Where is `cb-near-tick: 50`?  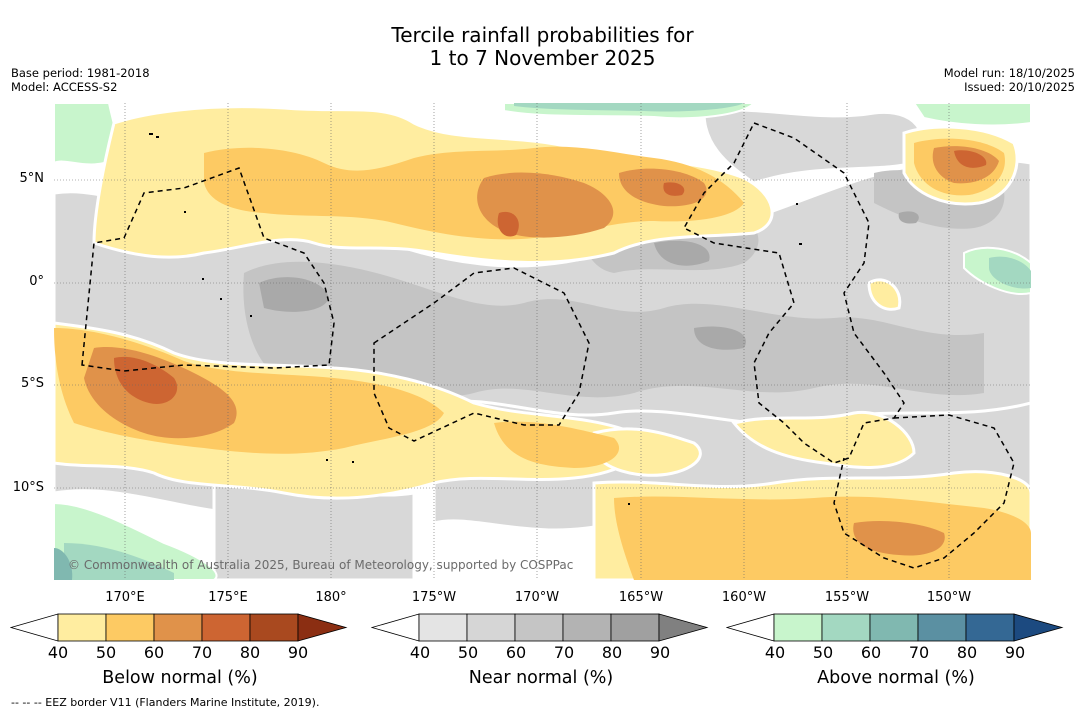 cb-near-tick: 50 is located at coordinates (468, 652).